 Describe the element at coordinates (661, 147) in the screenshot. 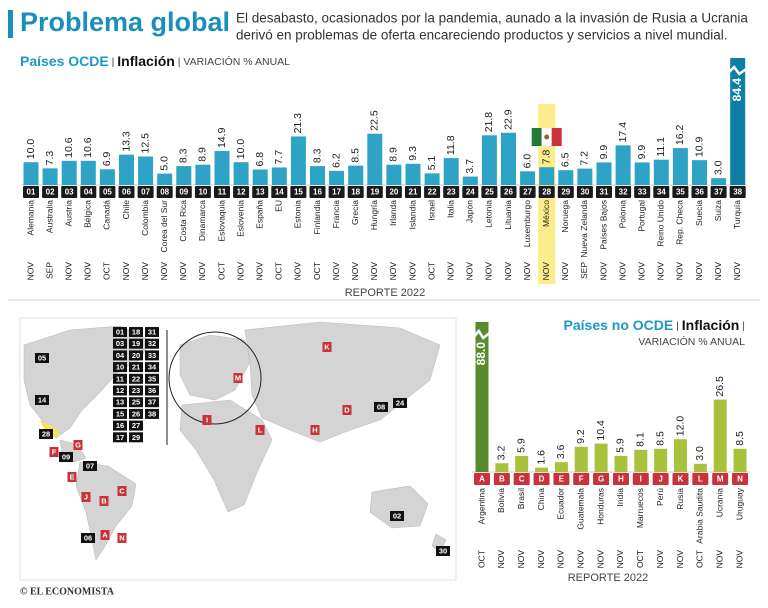

I see `value-label: 11.1` at that location.